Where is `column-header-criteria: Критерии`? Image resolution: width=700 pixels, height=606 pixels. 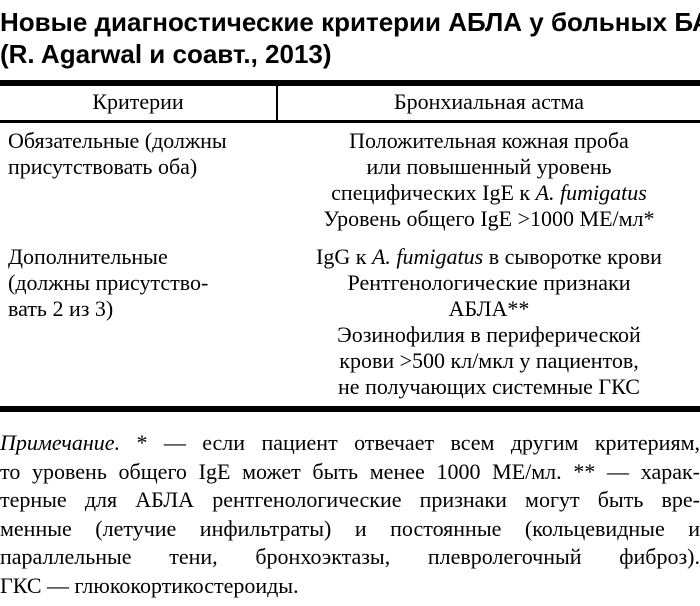
column-header-criteria: Критерии is located at coordinates (139, 103).